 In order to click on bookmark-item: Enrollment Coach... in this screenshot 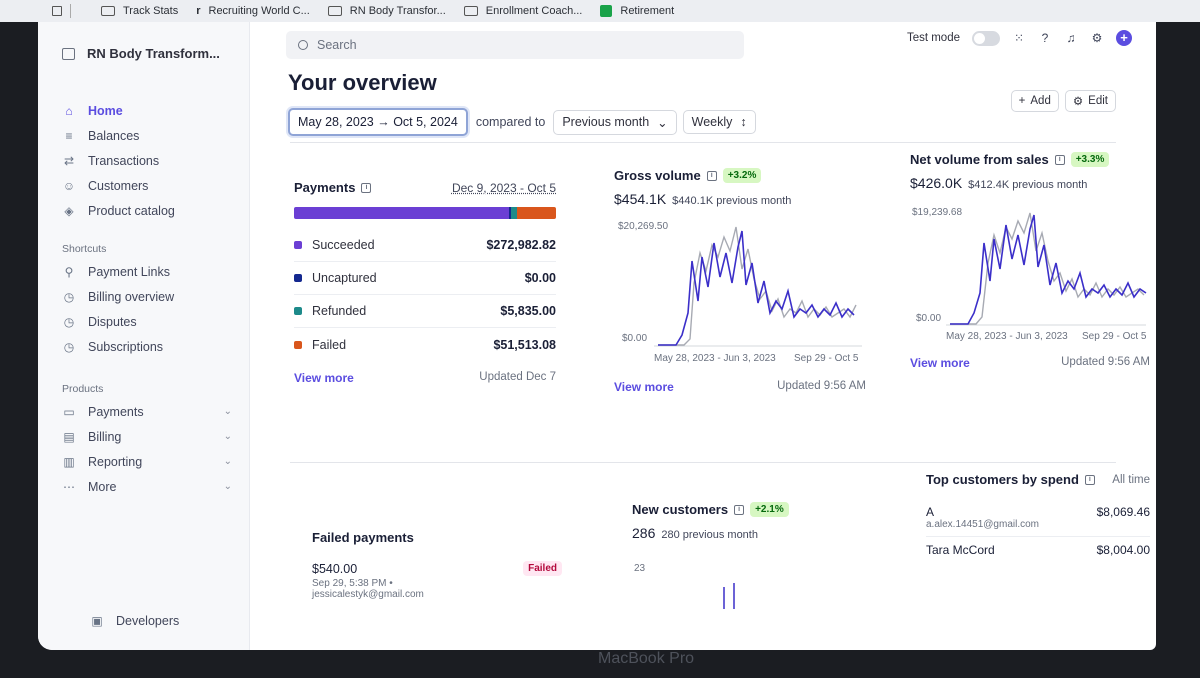, I will do `click(523, 11)`.